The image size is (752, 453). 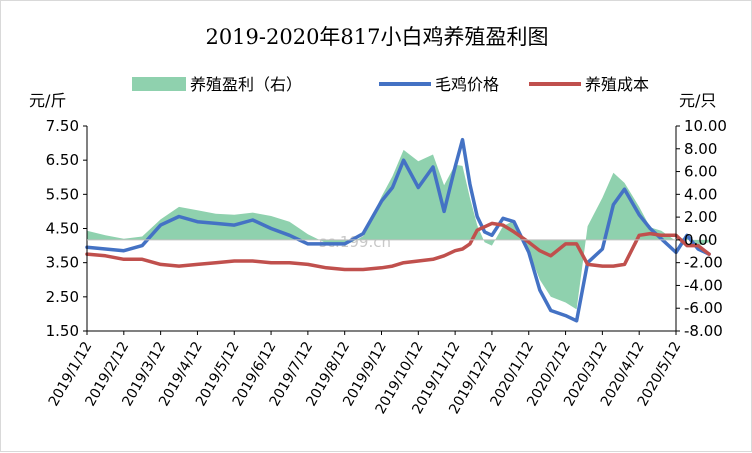 What do you see at coordinates (62, 331) in the screenshot?
I see `y-left-tick-label: 1.50` at bounding box center [62, 331].